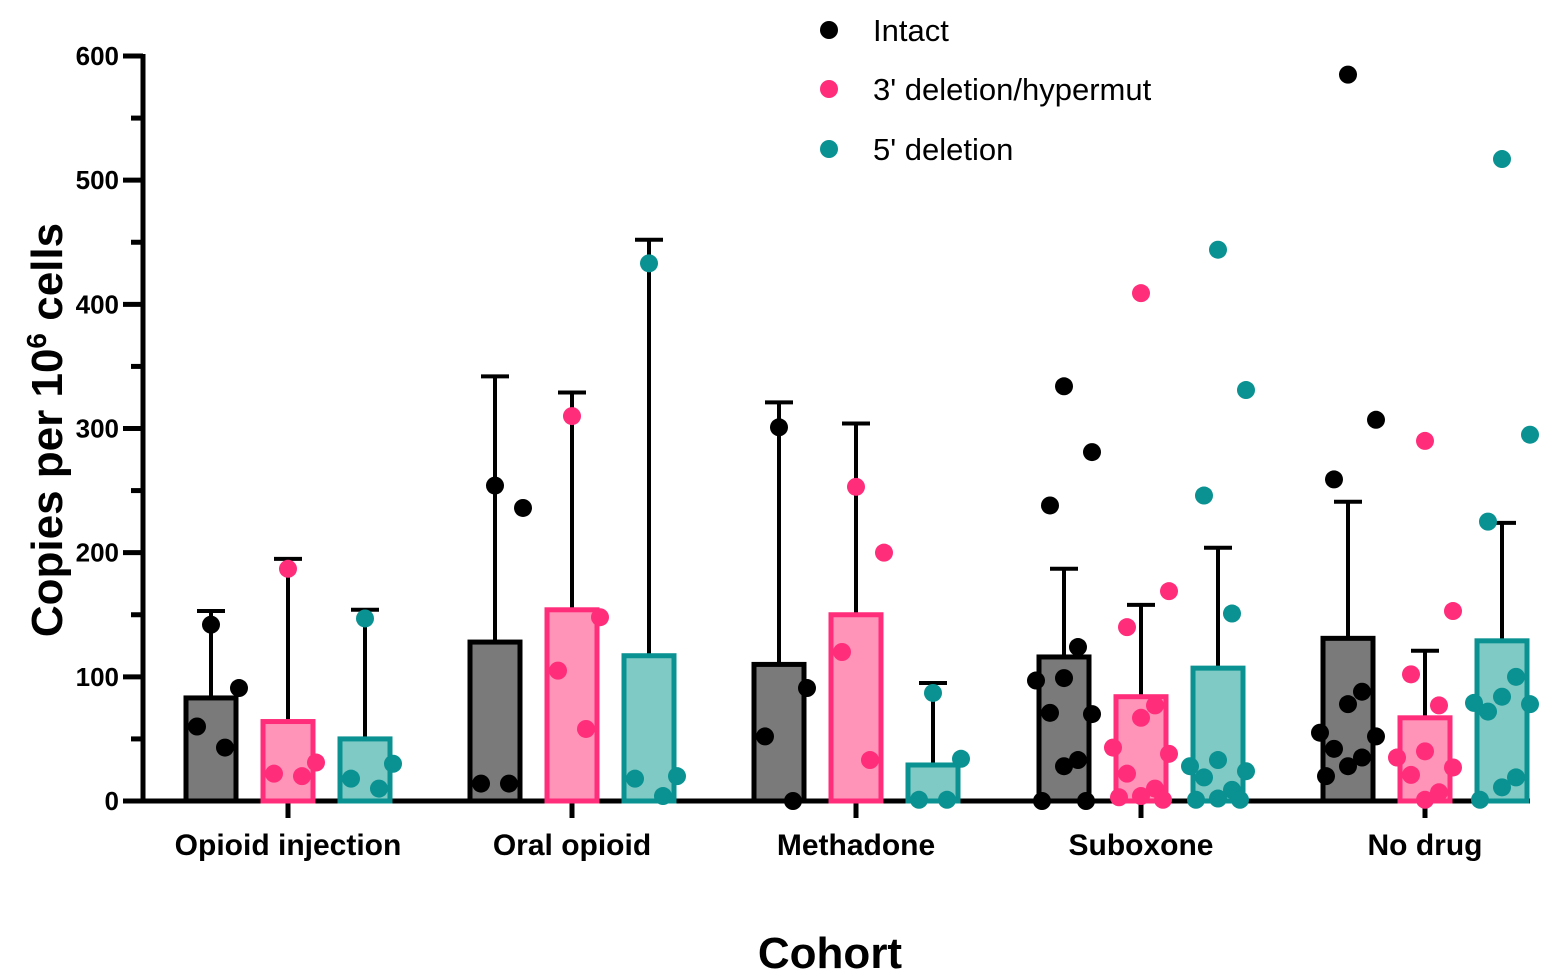  What do you see at coordinates (572, 845) in the screenshot?
I see `x-category-label: Oral opioid` at bounding box center [572, 845].